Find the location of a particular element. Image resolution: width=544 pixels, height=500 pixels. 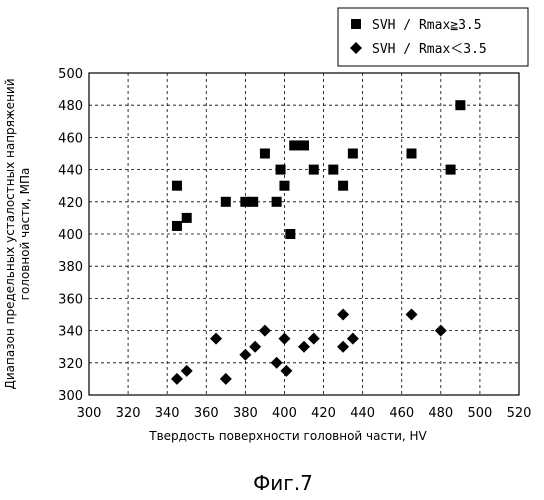

y-tick-label: 420 is located at coordinates (70, 203).